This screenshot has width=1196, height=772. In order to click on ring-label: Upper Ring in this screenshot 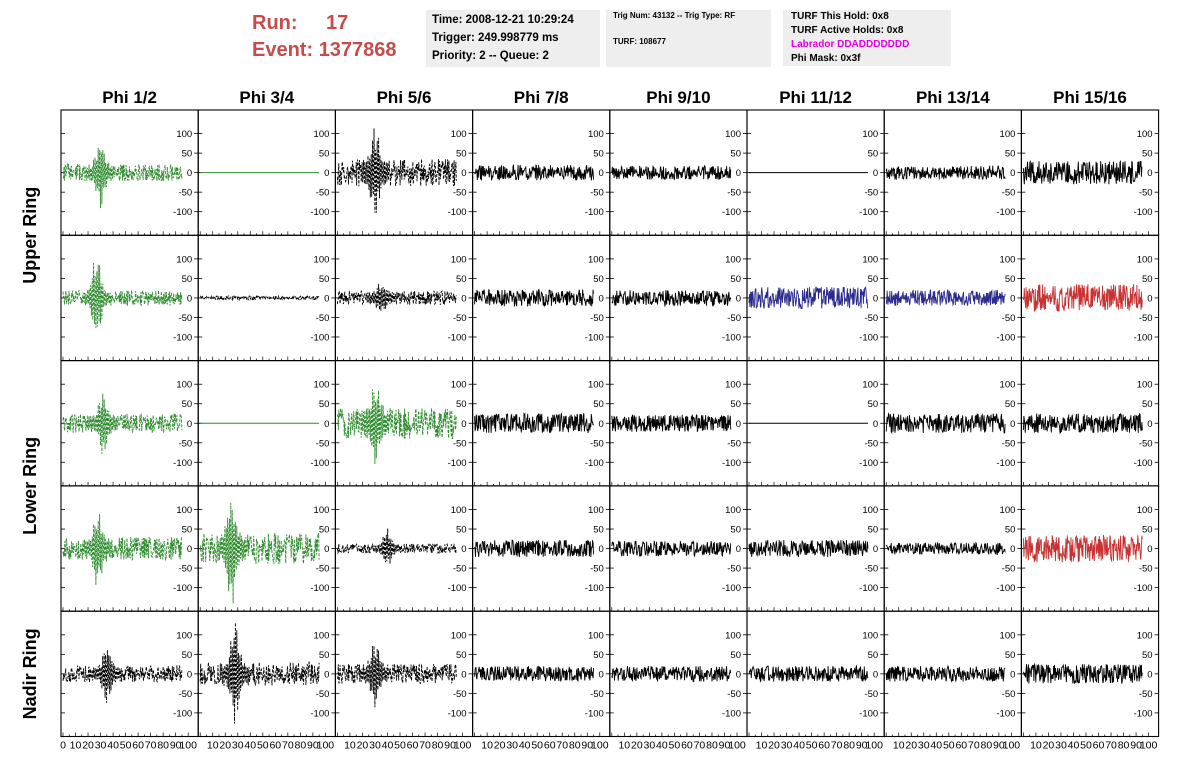, I will do `click(30, 235)`.